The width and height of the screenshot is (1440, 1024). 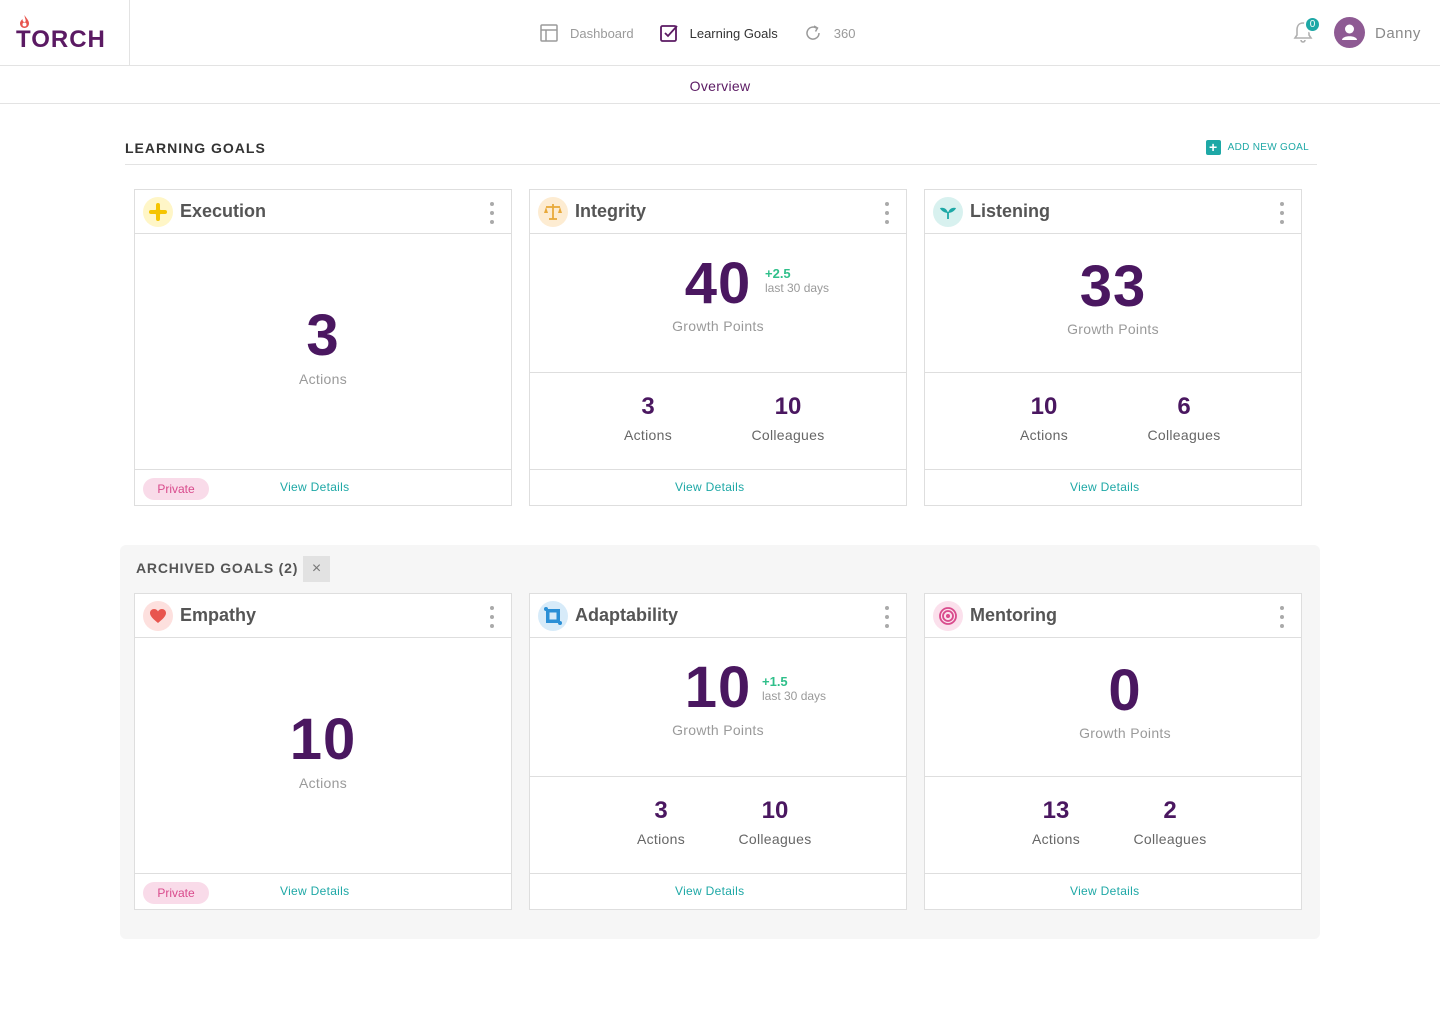 I want to click on nav-learning-goals-label: Learning Goals, so click(x=733, y=33).